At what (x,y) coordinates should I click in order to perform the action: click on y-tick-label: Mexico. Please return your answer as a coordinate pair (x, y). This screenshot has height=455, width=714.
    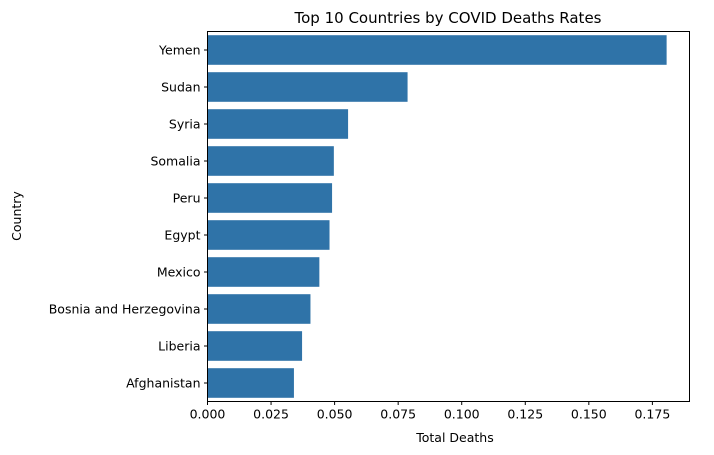
    Looking at the image, I should click on (179, 272).